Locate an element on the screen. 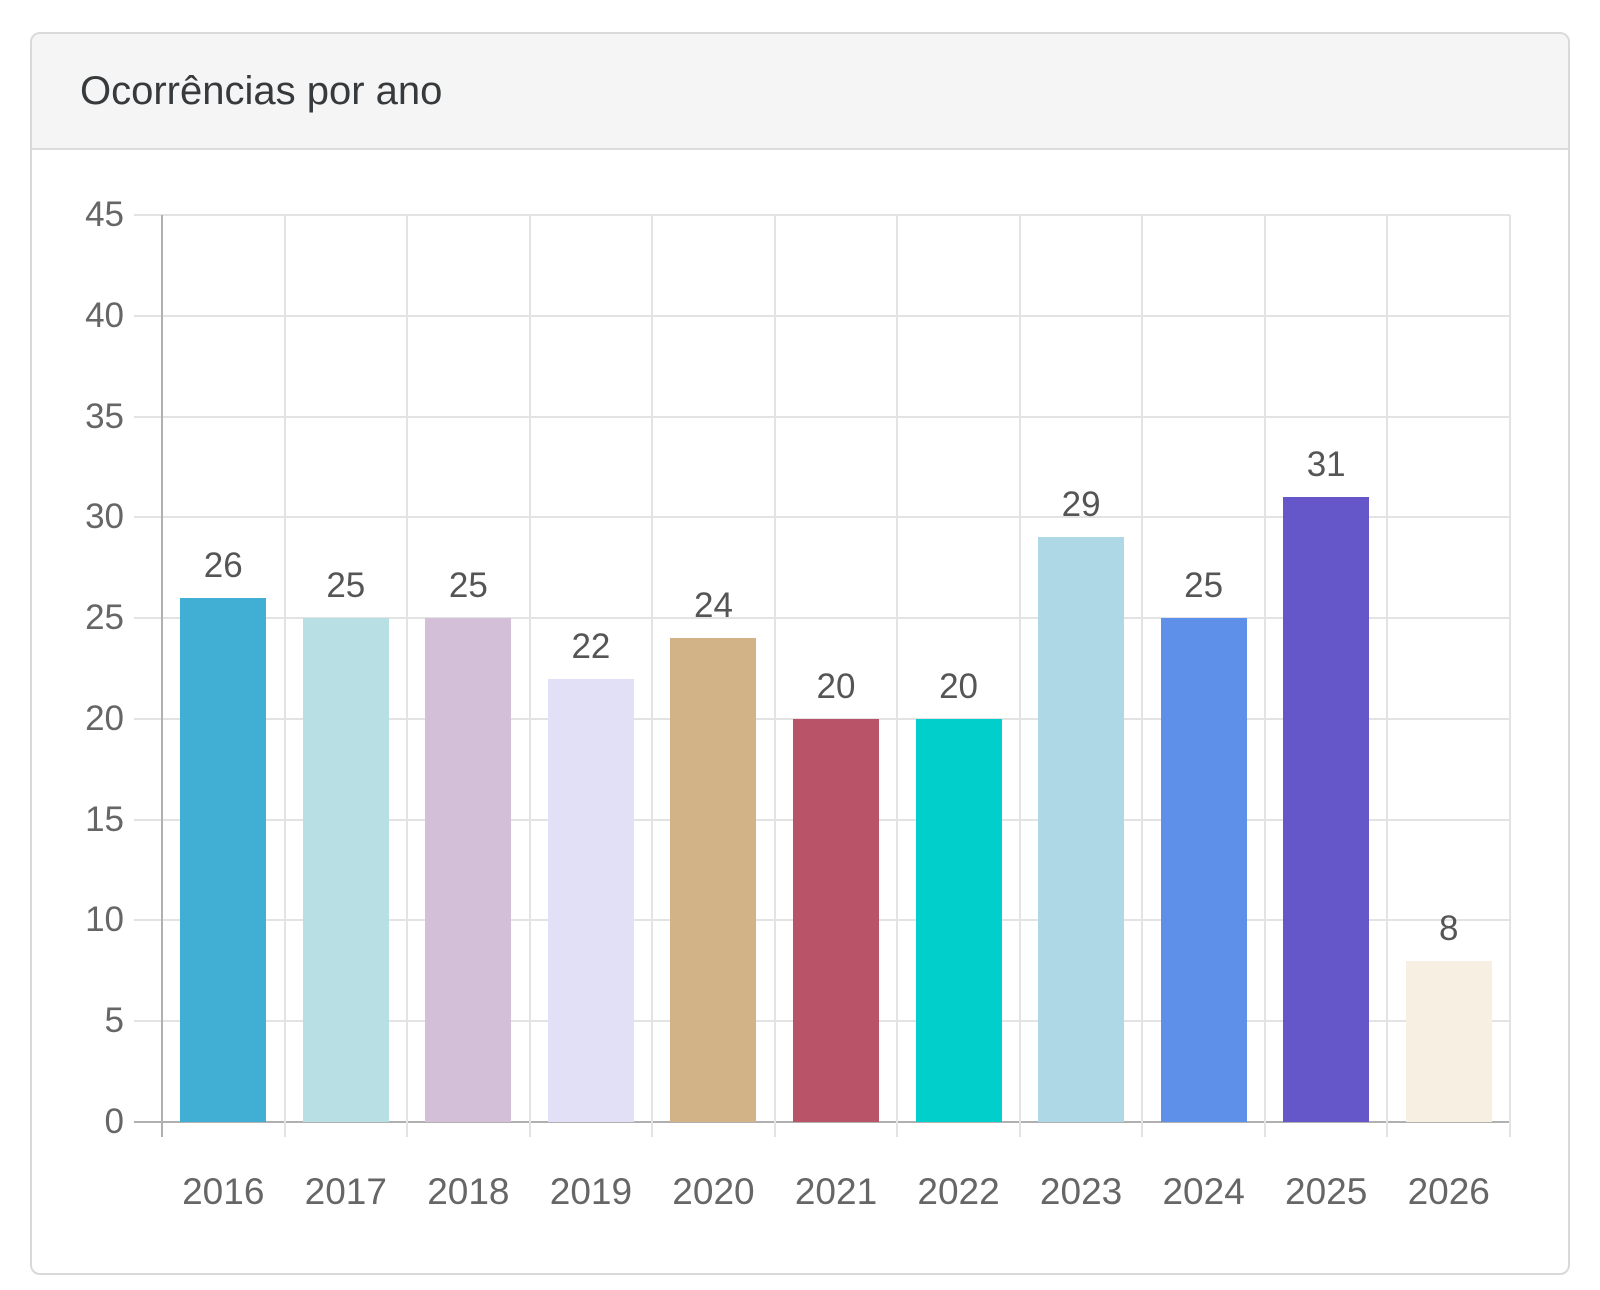 This screenshot has height=1290, width=1600. panel-title: Ocorrências por ano is located at coordinates (261, 90).